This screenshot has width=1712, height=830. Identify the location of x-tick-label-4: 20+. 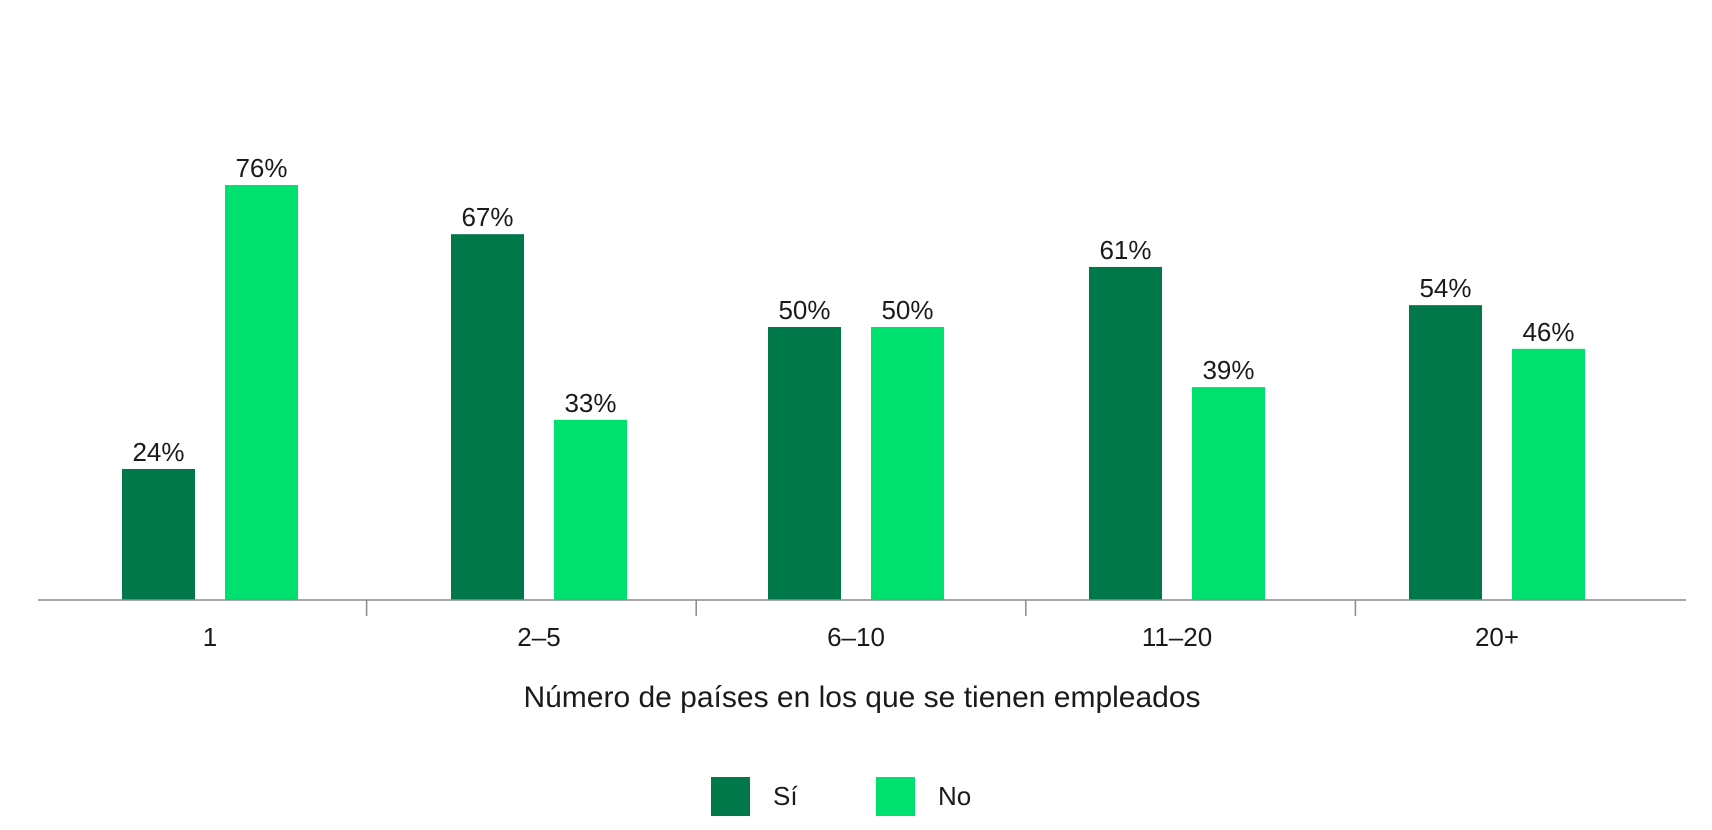
(1497, 637).